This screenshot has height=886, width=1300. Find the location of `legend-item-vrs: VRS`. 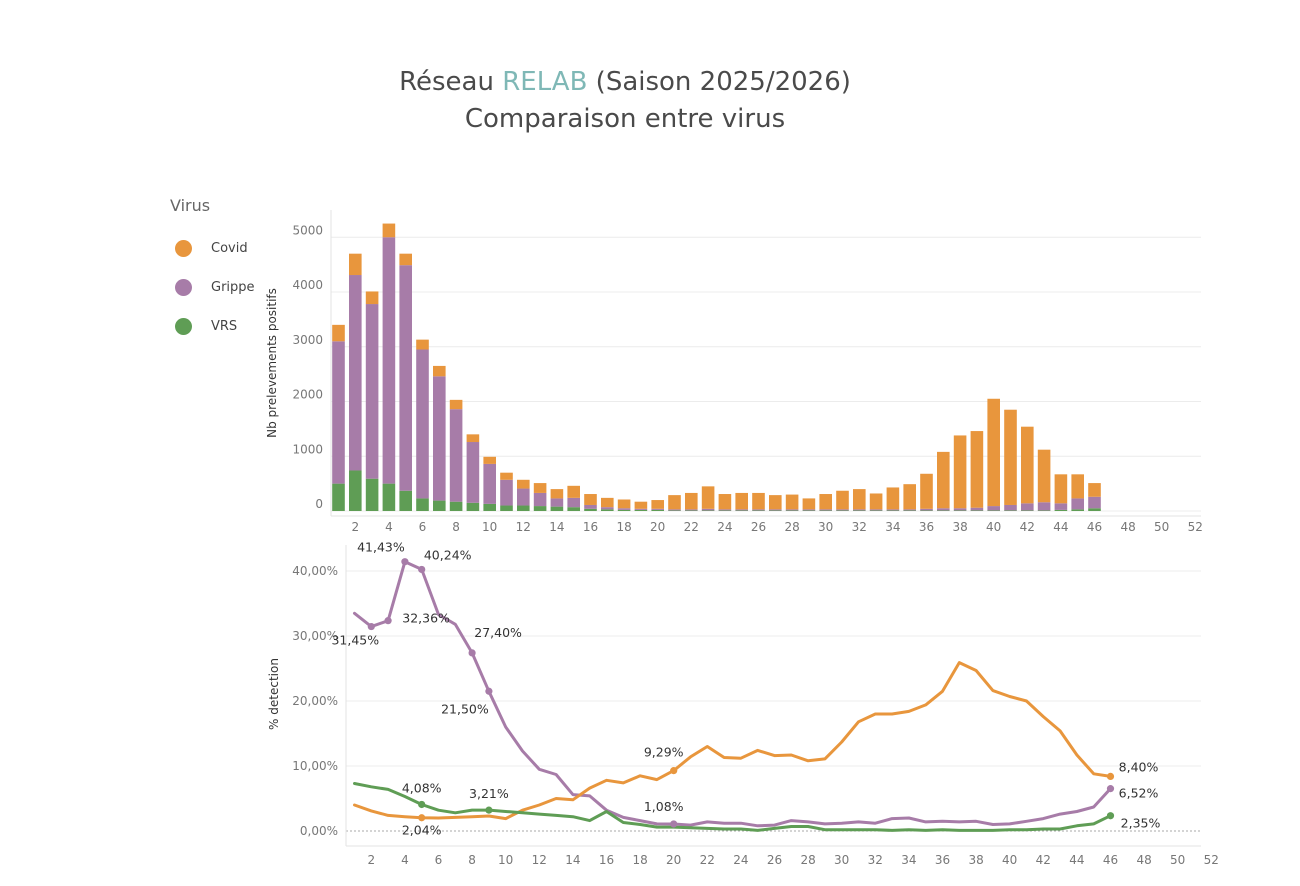

legend-item-vrs: VRS is located at coordinates (212, 326).